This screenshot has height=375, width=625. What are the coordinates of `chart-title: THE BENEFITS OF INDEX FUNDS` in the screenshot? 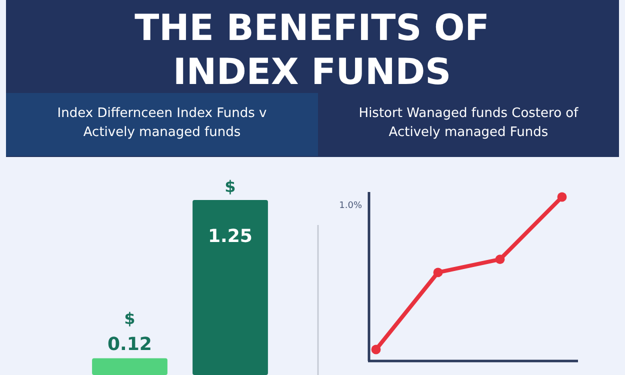 It's located at (312, 50).